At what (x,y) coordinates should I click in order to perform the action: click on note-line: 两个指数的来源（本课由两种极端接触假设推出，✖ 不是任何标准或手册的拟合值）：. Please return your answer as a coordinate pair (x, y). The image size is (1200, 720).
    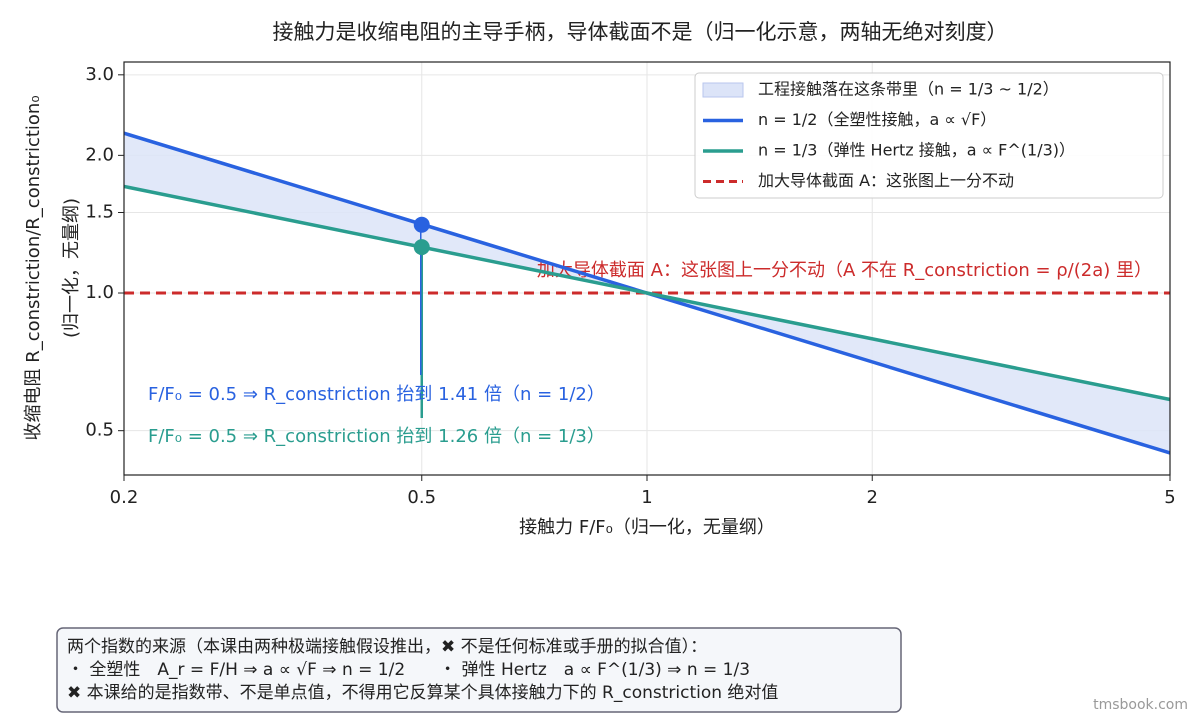
    Looking at the image, I should click on (387, 647).